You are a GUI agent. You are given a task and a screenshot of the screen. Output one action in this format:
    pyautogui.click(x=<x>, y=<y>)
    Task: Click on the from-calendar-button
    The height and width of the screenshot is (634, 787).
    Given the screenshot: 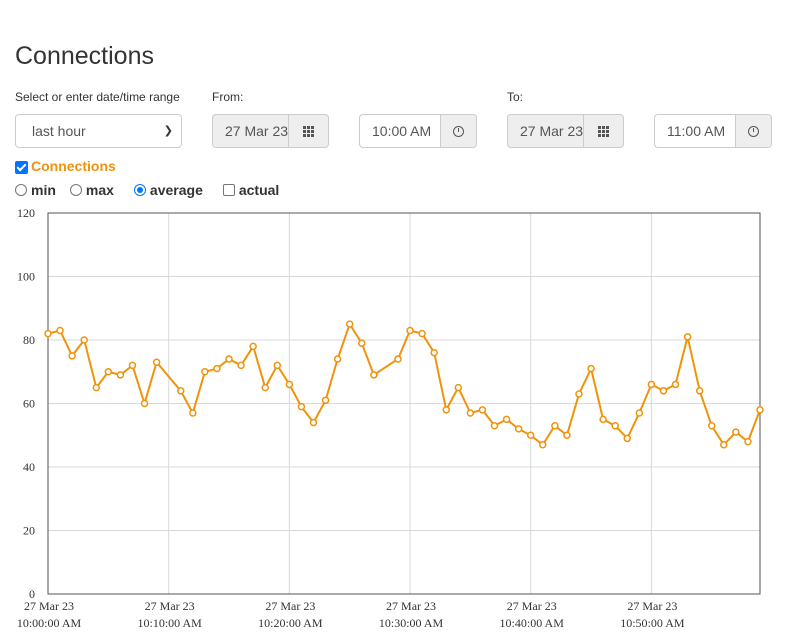 What is the action you would take?
    pyautogui.click(x=308, y=131)
    